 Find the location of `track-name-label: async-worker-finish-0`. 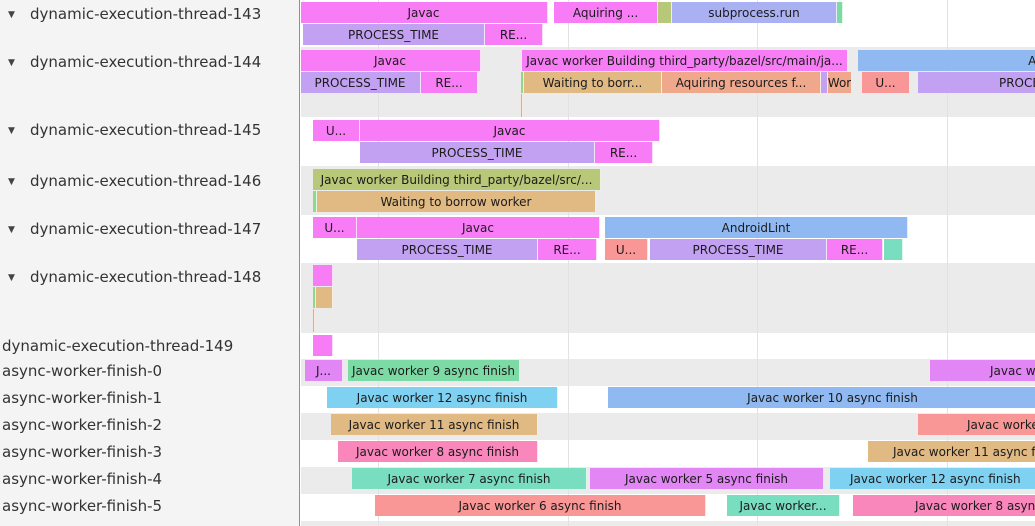

track-name-label: async-worker-finish-0 is located at coordinates (82, 371).